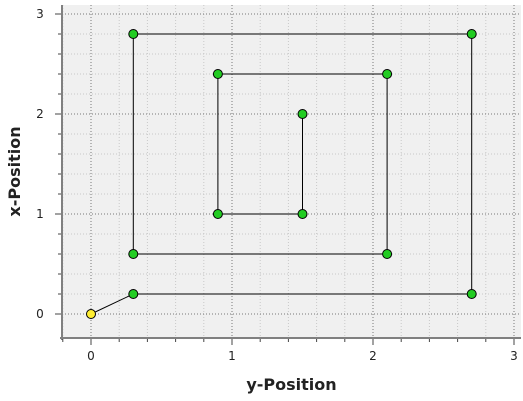 The width and height of the screenshot is (523, 401). I want to click on x-tick-label: 2, so click(373, 356).